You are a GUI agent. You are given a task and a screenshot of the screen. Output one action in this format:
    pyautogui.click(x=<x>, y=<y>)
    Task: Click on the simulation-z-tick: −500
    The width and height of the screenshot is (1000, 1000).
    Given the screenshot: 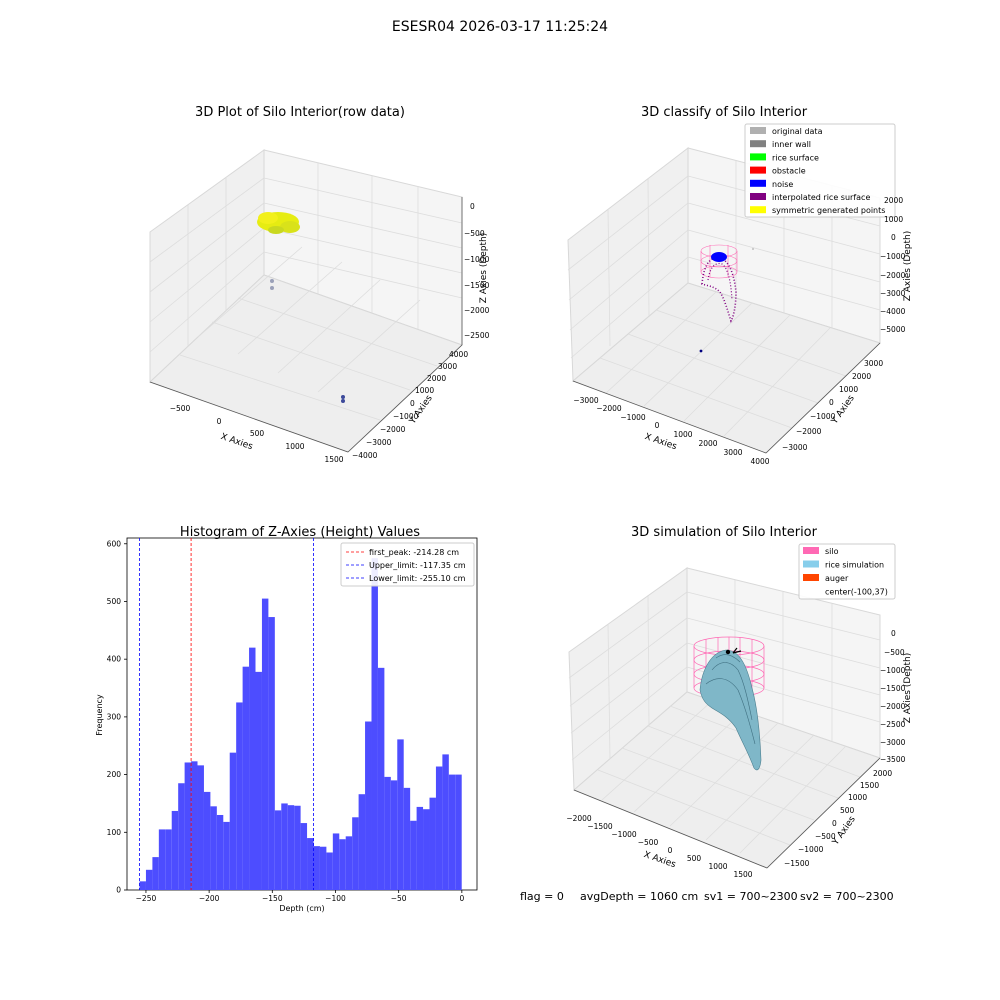 What is the action you would take?
    pyautogui.click(x=894, y=652)
    